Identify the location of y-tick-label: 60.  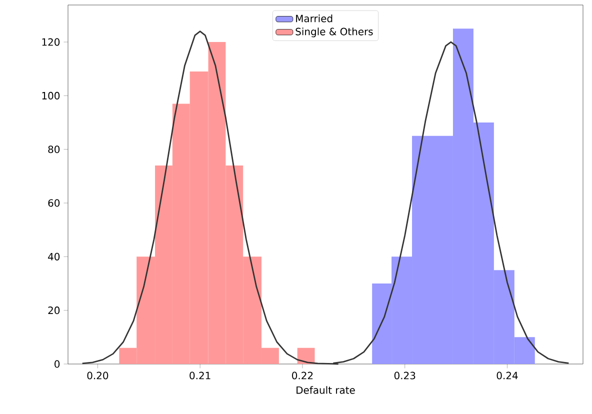
(54, 203).